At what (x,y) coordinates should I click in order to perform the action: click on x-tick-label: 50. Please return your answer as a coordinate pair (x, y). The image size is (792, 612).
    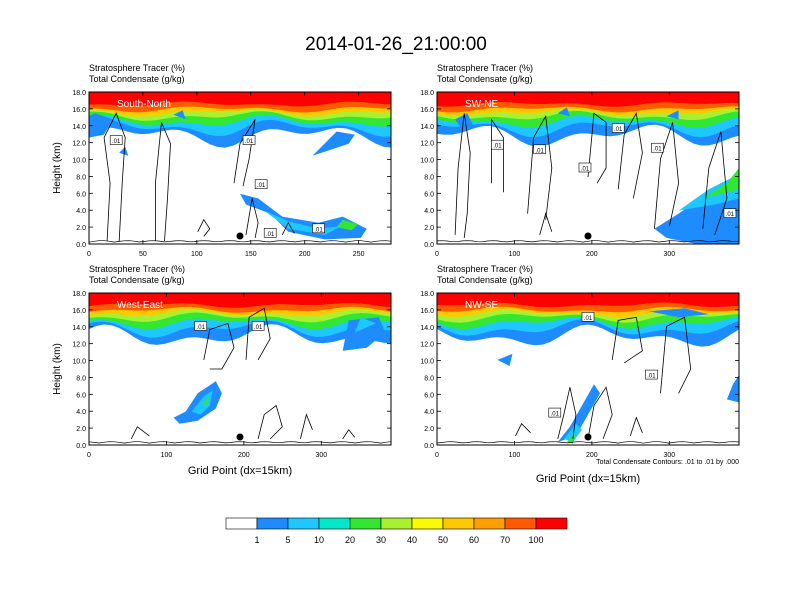
    Looking at the image, I should click on (143, 254).